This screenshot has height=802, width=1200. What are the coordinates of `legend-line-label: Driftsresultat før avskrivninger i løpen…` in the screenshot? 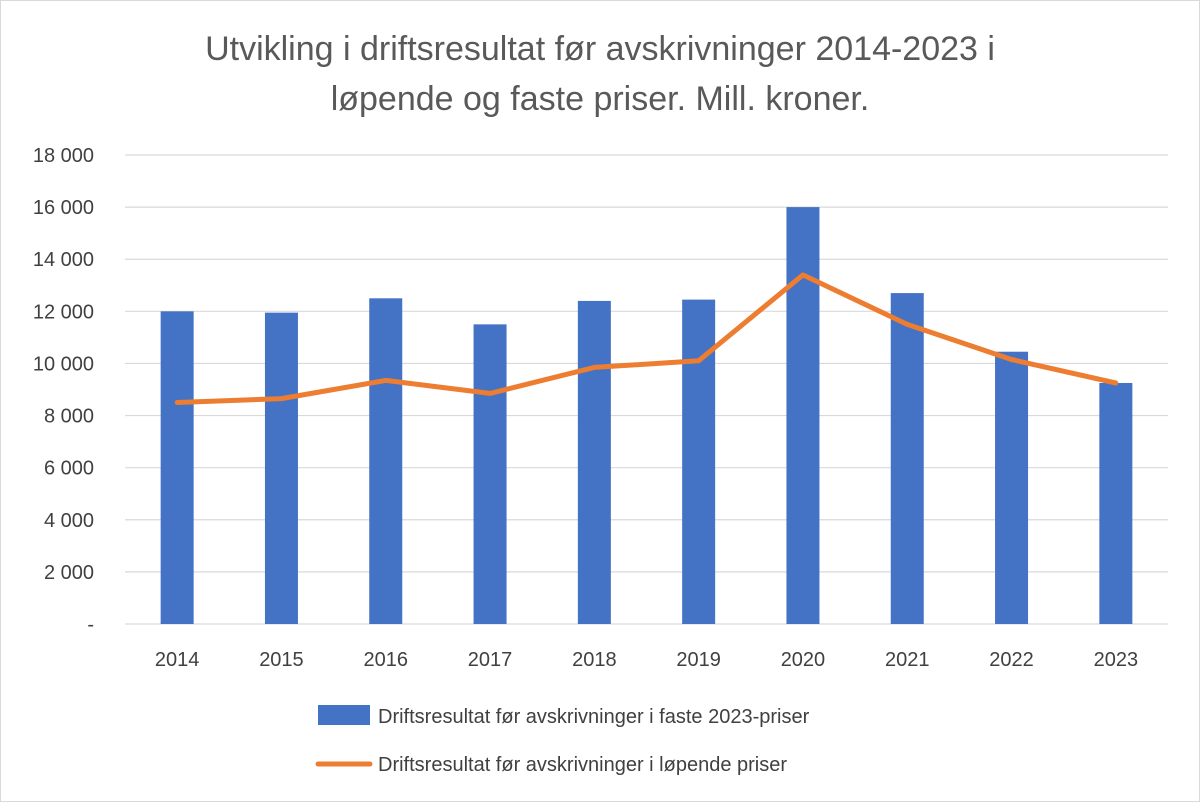 It's located at (582, 765).